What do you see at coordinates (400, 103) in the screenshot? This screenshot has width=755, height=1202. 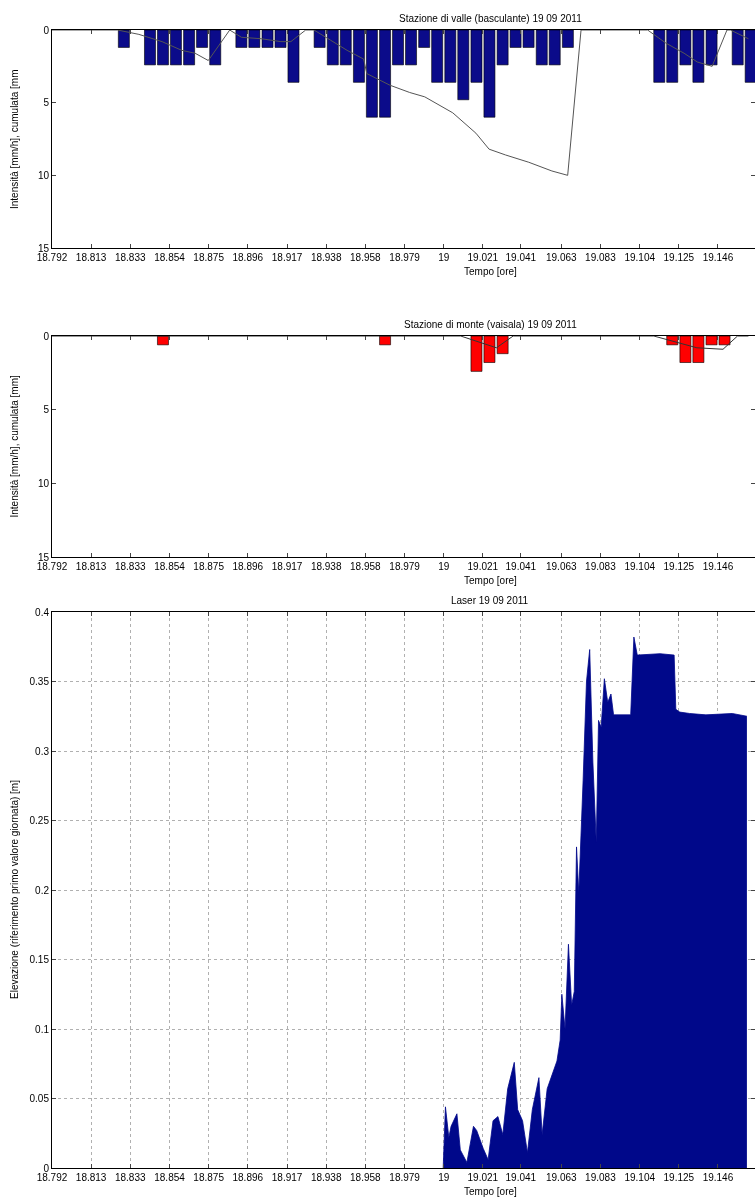 I see `line-series` at bounding box center [400, 103].